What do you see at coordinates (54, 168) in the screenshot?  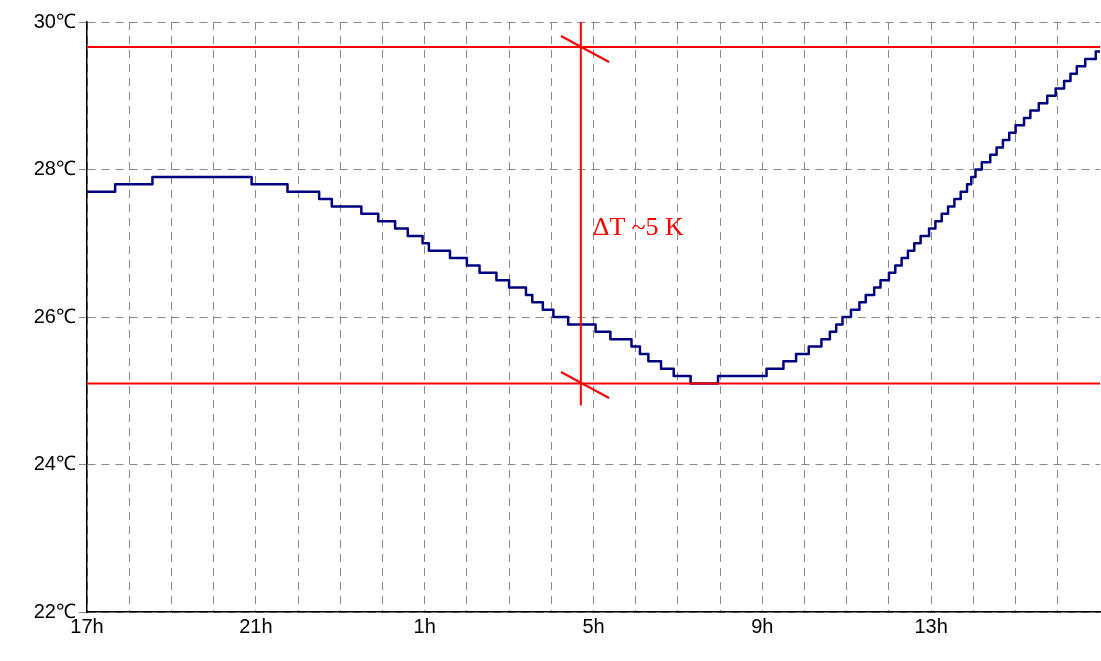 I see `y-tick-label: 28℃` at bounding box center [54, 168].